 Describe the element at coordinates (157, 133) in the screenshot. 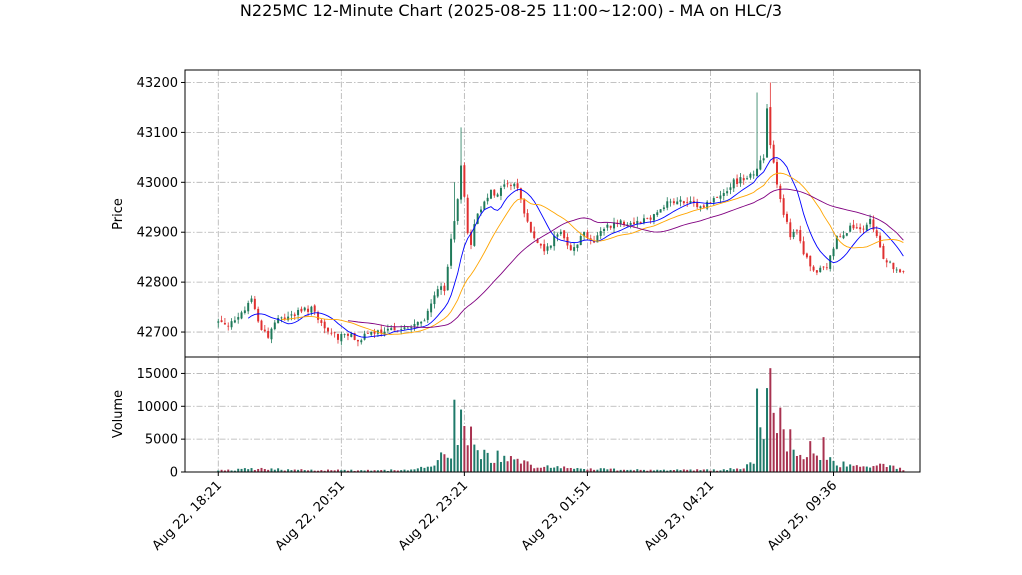

I see `price-tick-label: 43100` at that location.